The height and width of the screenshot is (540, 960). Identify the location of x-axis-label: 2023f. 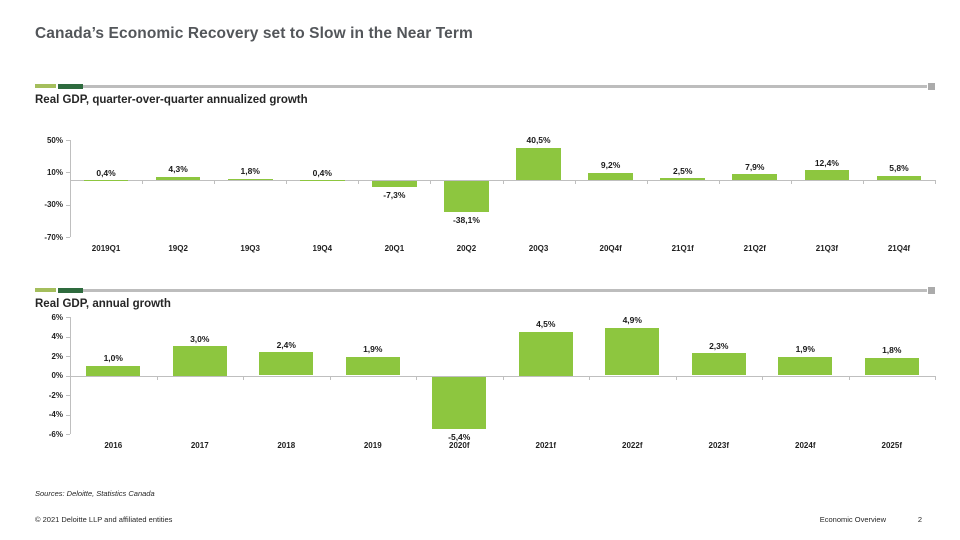
(718, 445).